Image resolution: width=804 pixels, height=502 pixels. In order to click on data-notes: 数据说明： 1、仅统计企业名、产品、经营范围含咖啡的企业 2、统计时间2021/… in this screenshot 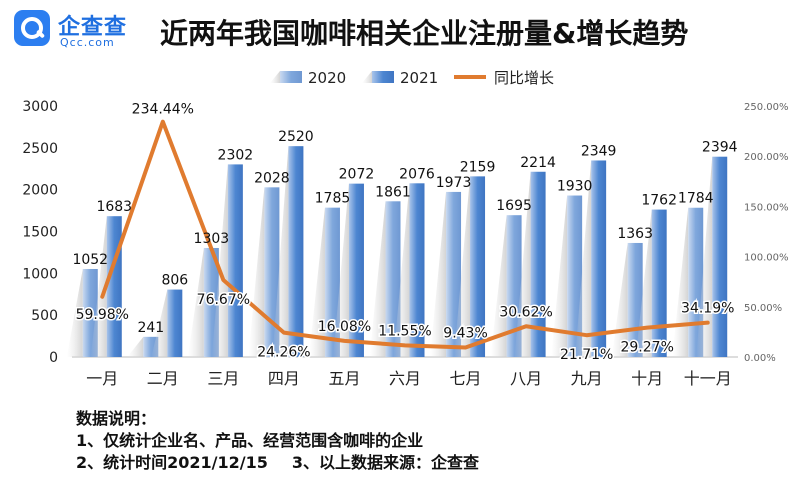, I will do `click(436, 441)`.